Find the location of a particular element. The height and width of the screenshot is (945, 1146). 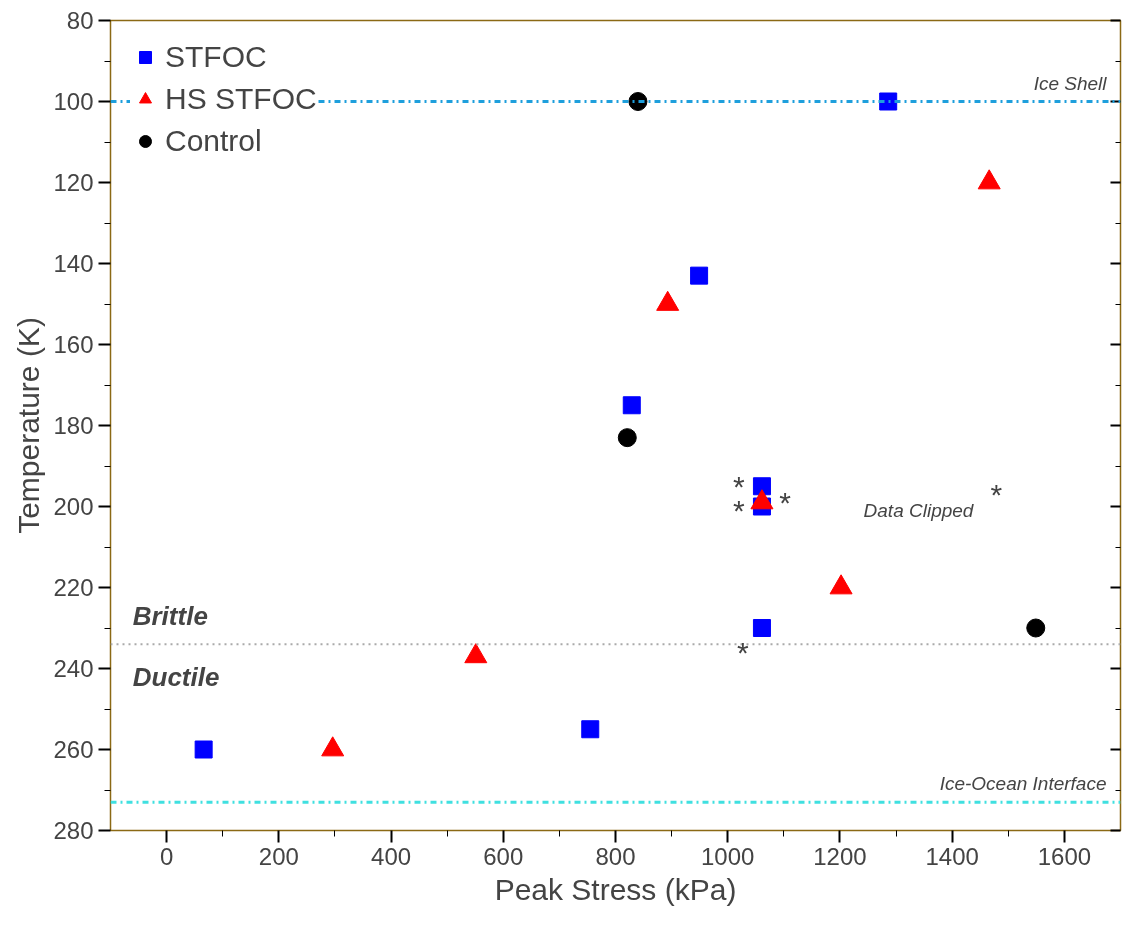

ref-line-label: Ice-Ocean Interface is located at coordinates (1023, 784).